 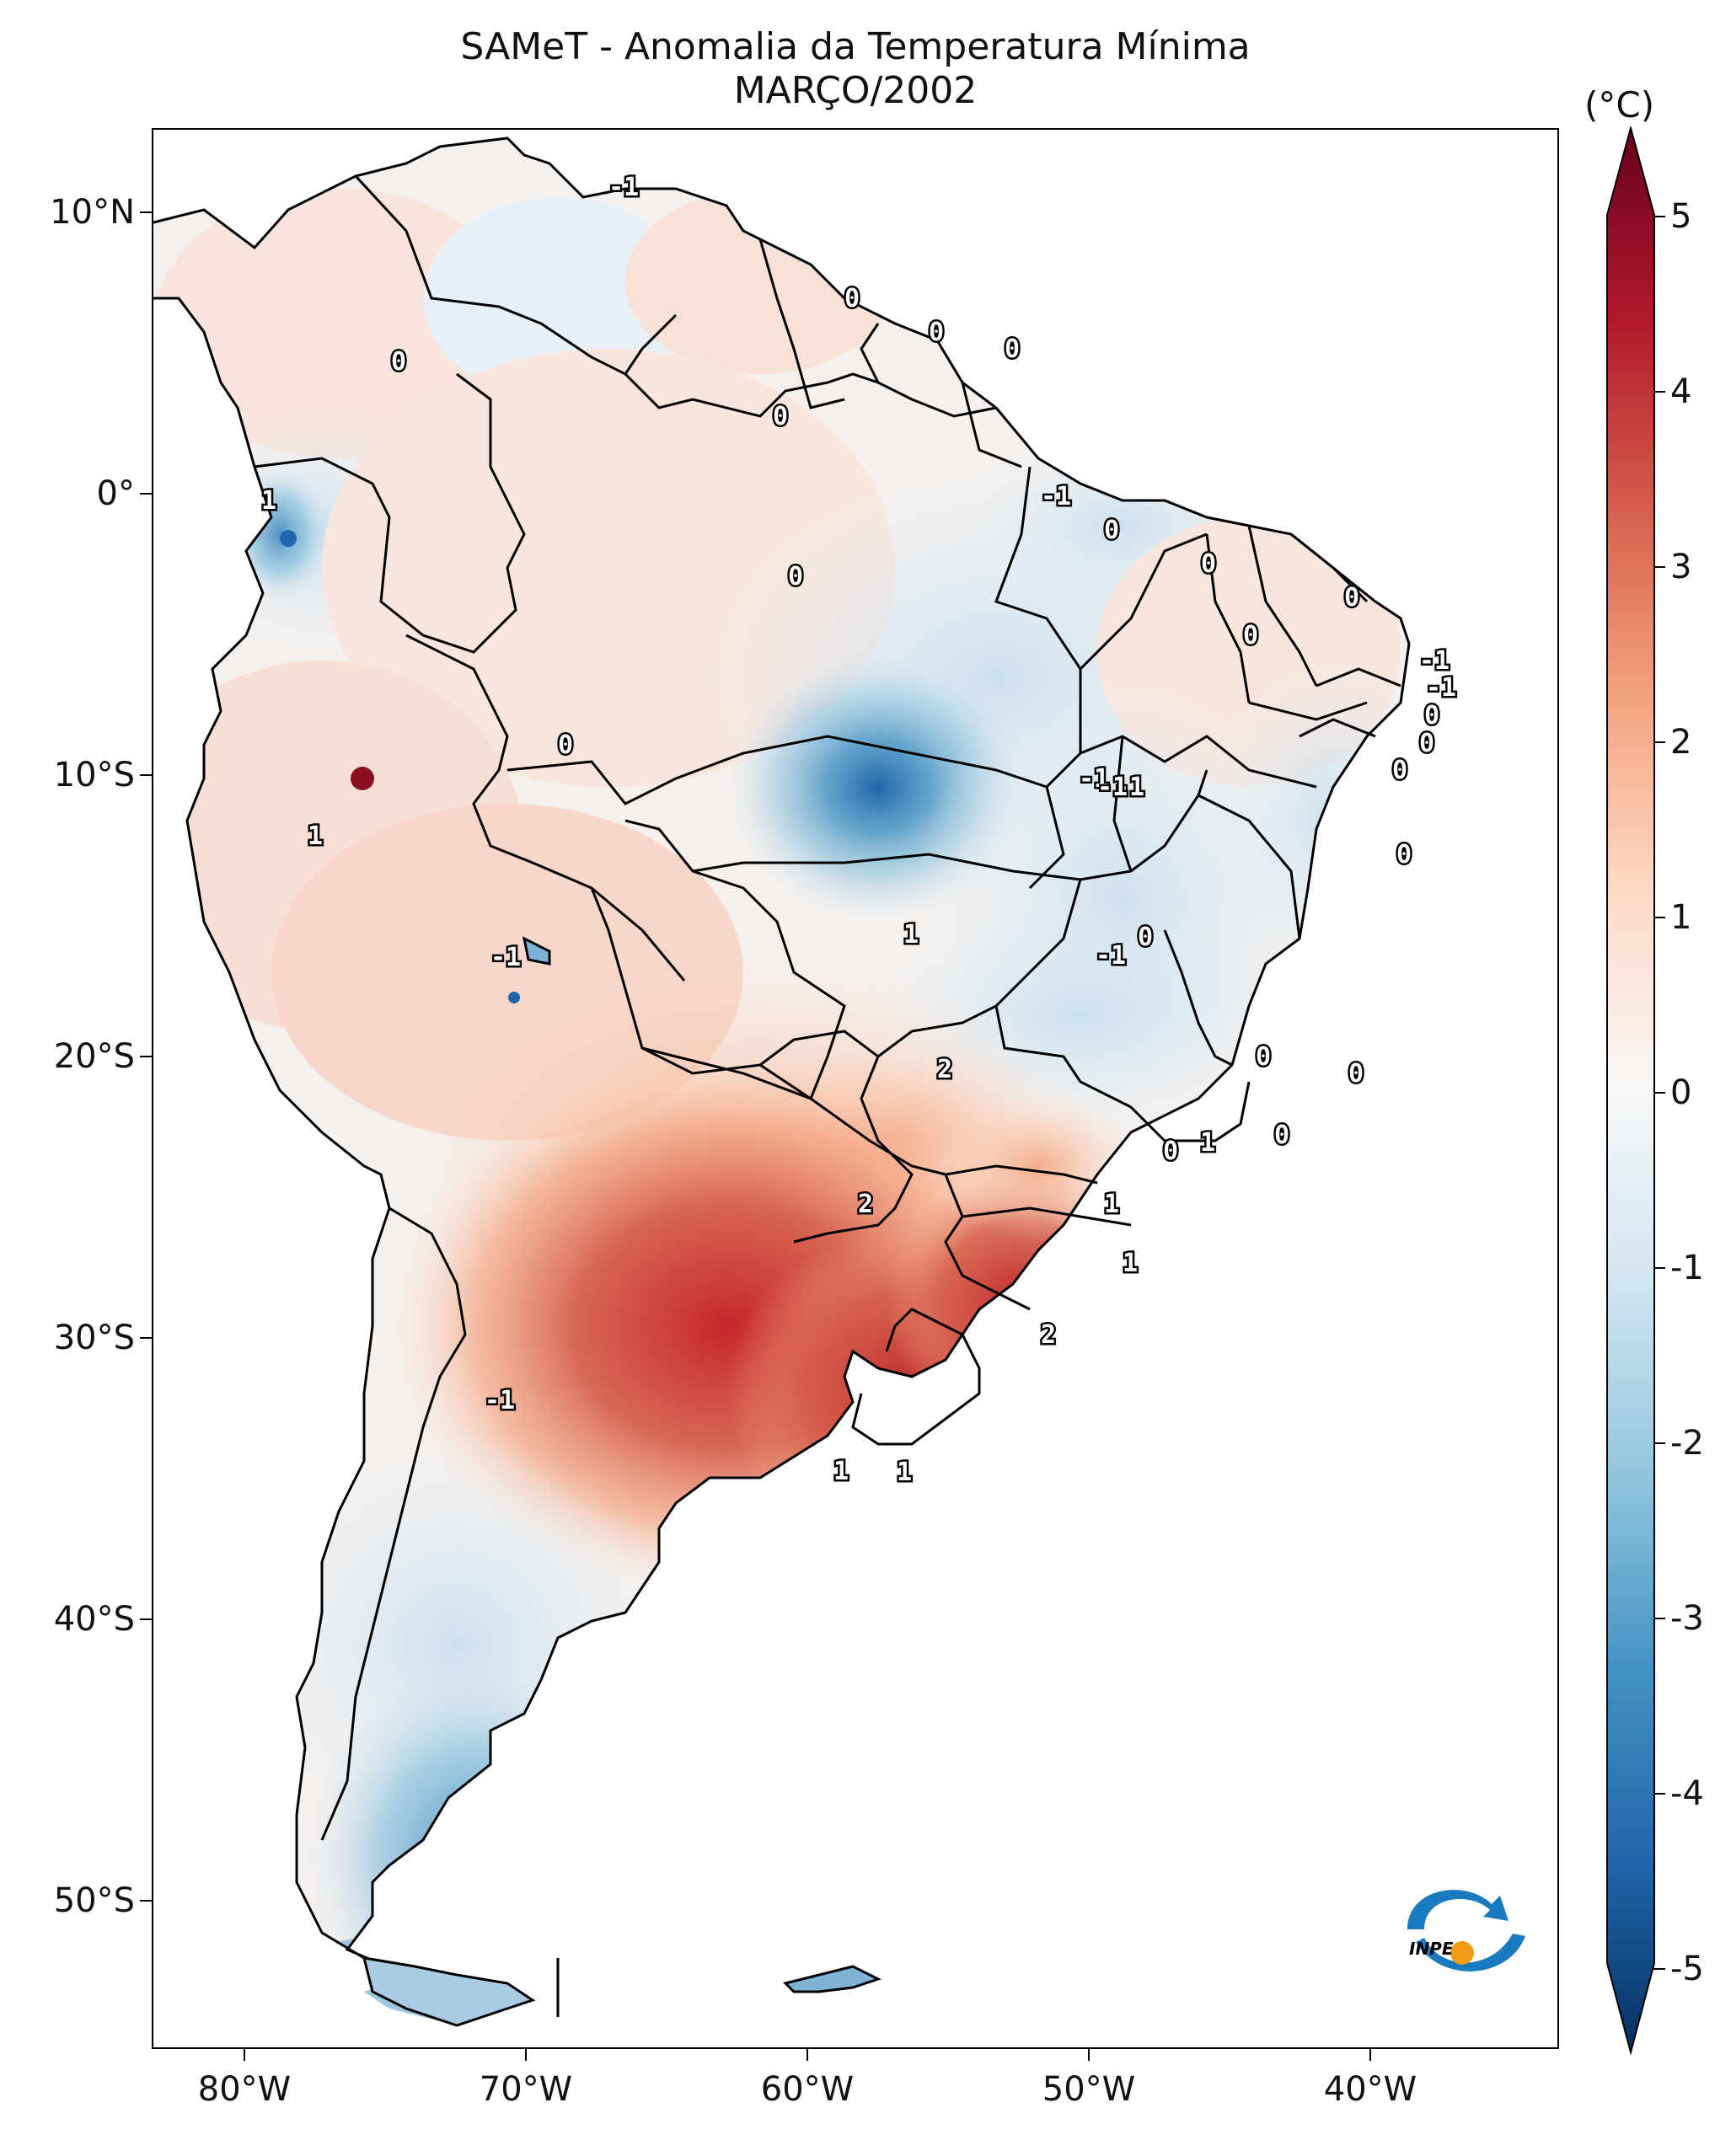 I want to click on y-tick-label: 50°S, so click(x=94, y=1900).